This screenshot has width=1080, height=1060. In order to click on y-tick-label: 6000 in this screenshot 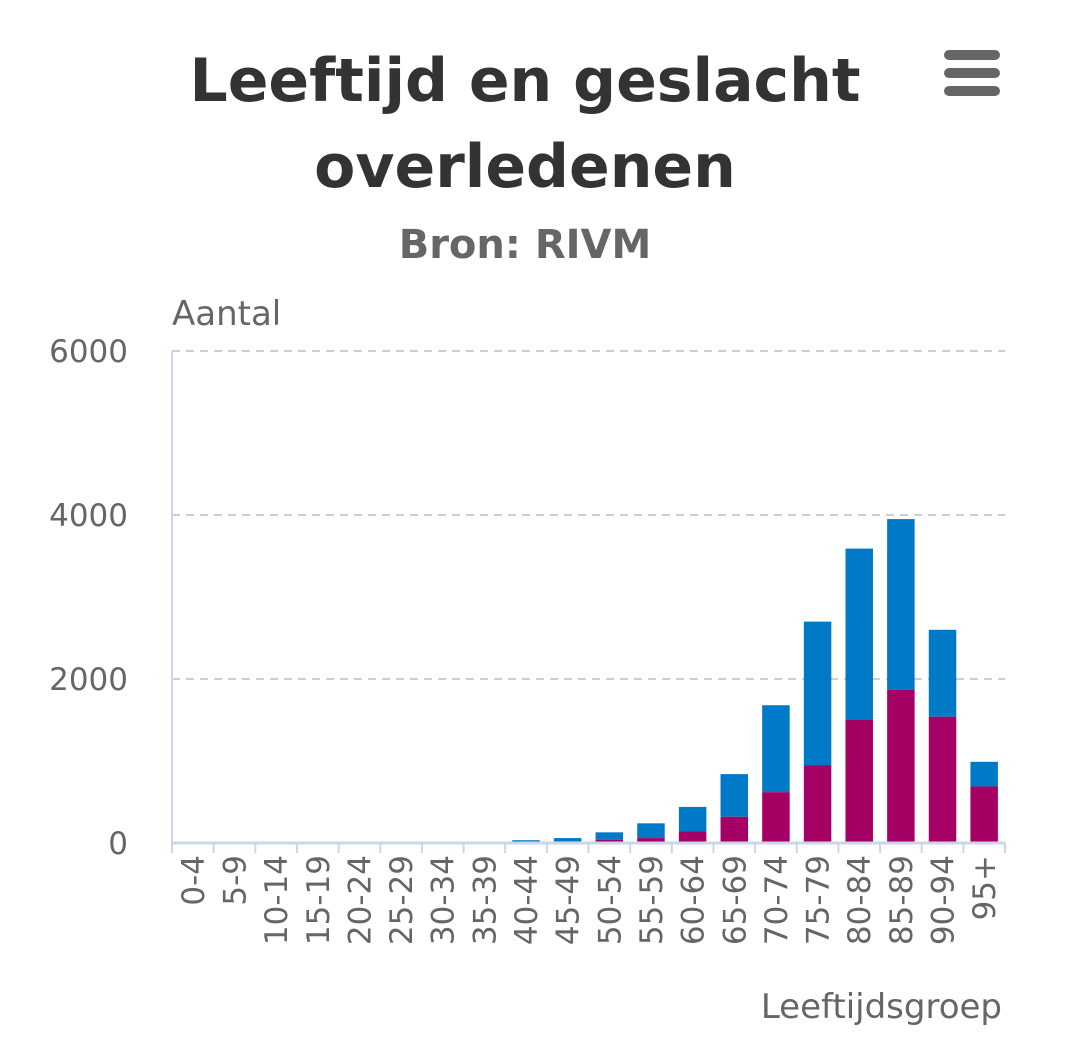, I will do `click(88, 352)`.